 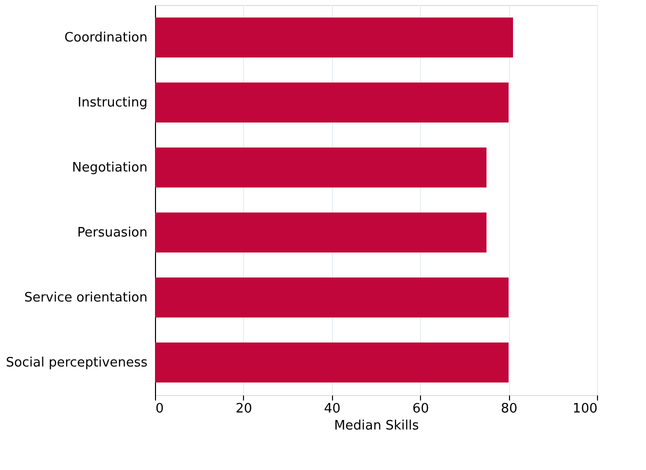 I want to click on x-tick-label: 0, so click(x=160, y=409).